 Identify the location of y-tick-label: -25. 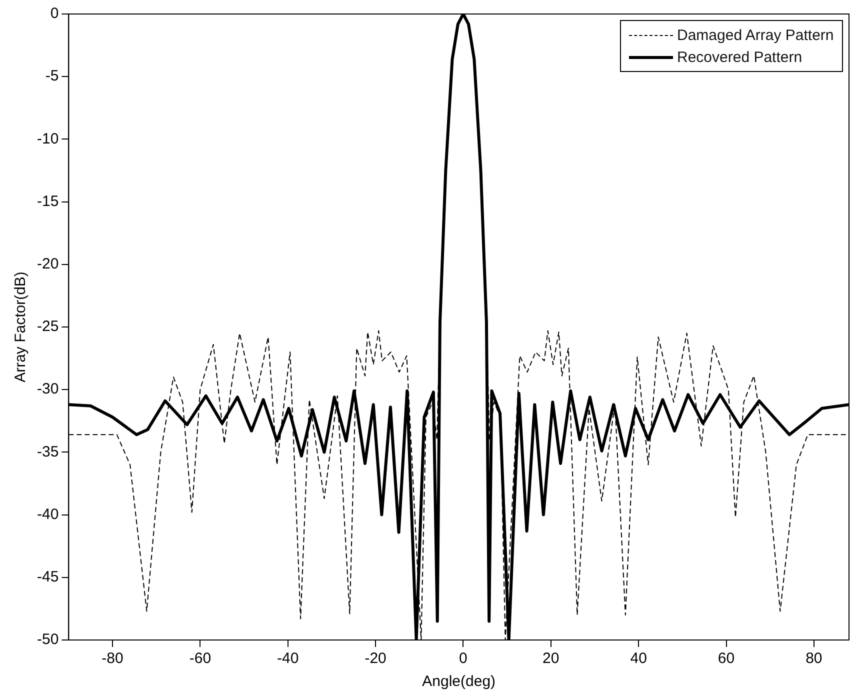
(47, 327).